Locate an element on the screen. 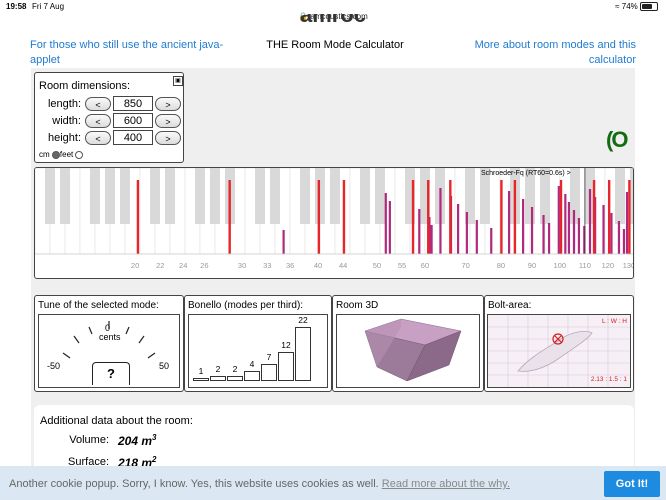  site-logo: amroc is located at coordinates (333, 20).